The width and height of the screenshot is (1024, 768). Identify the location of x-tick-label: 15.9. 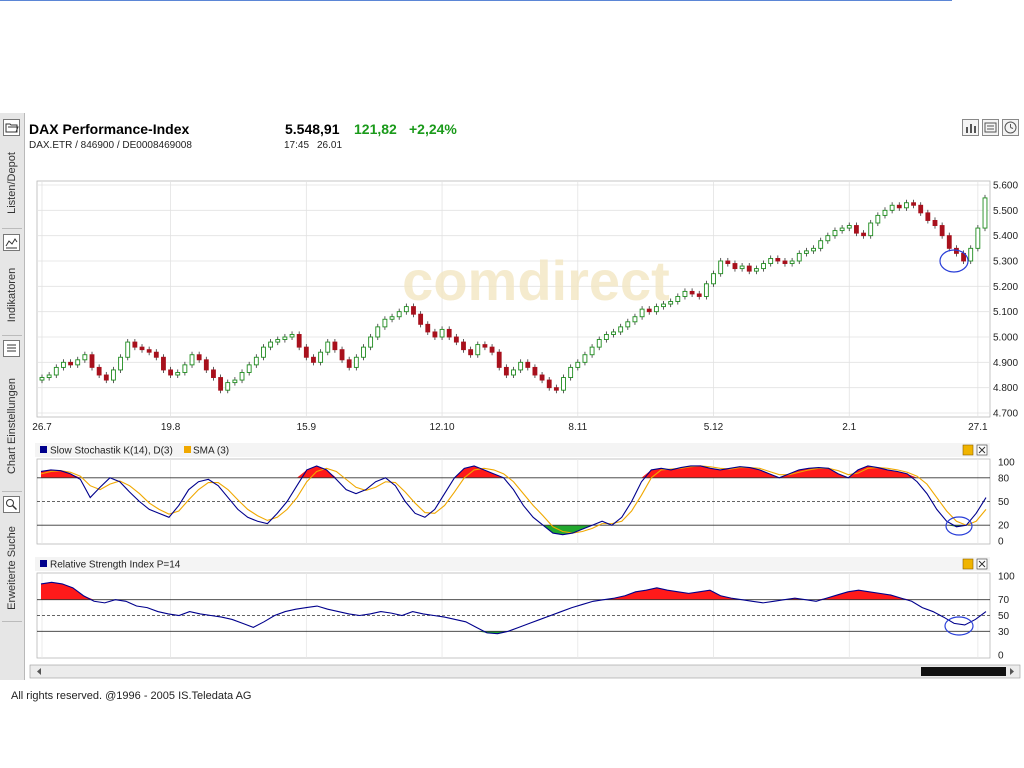
(307, 427).